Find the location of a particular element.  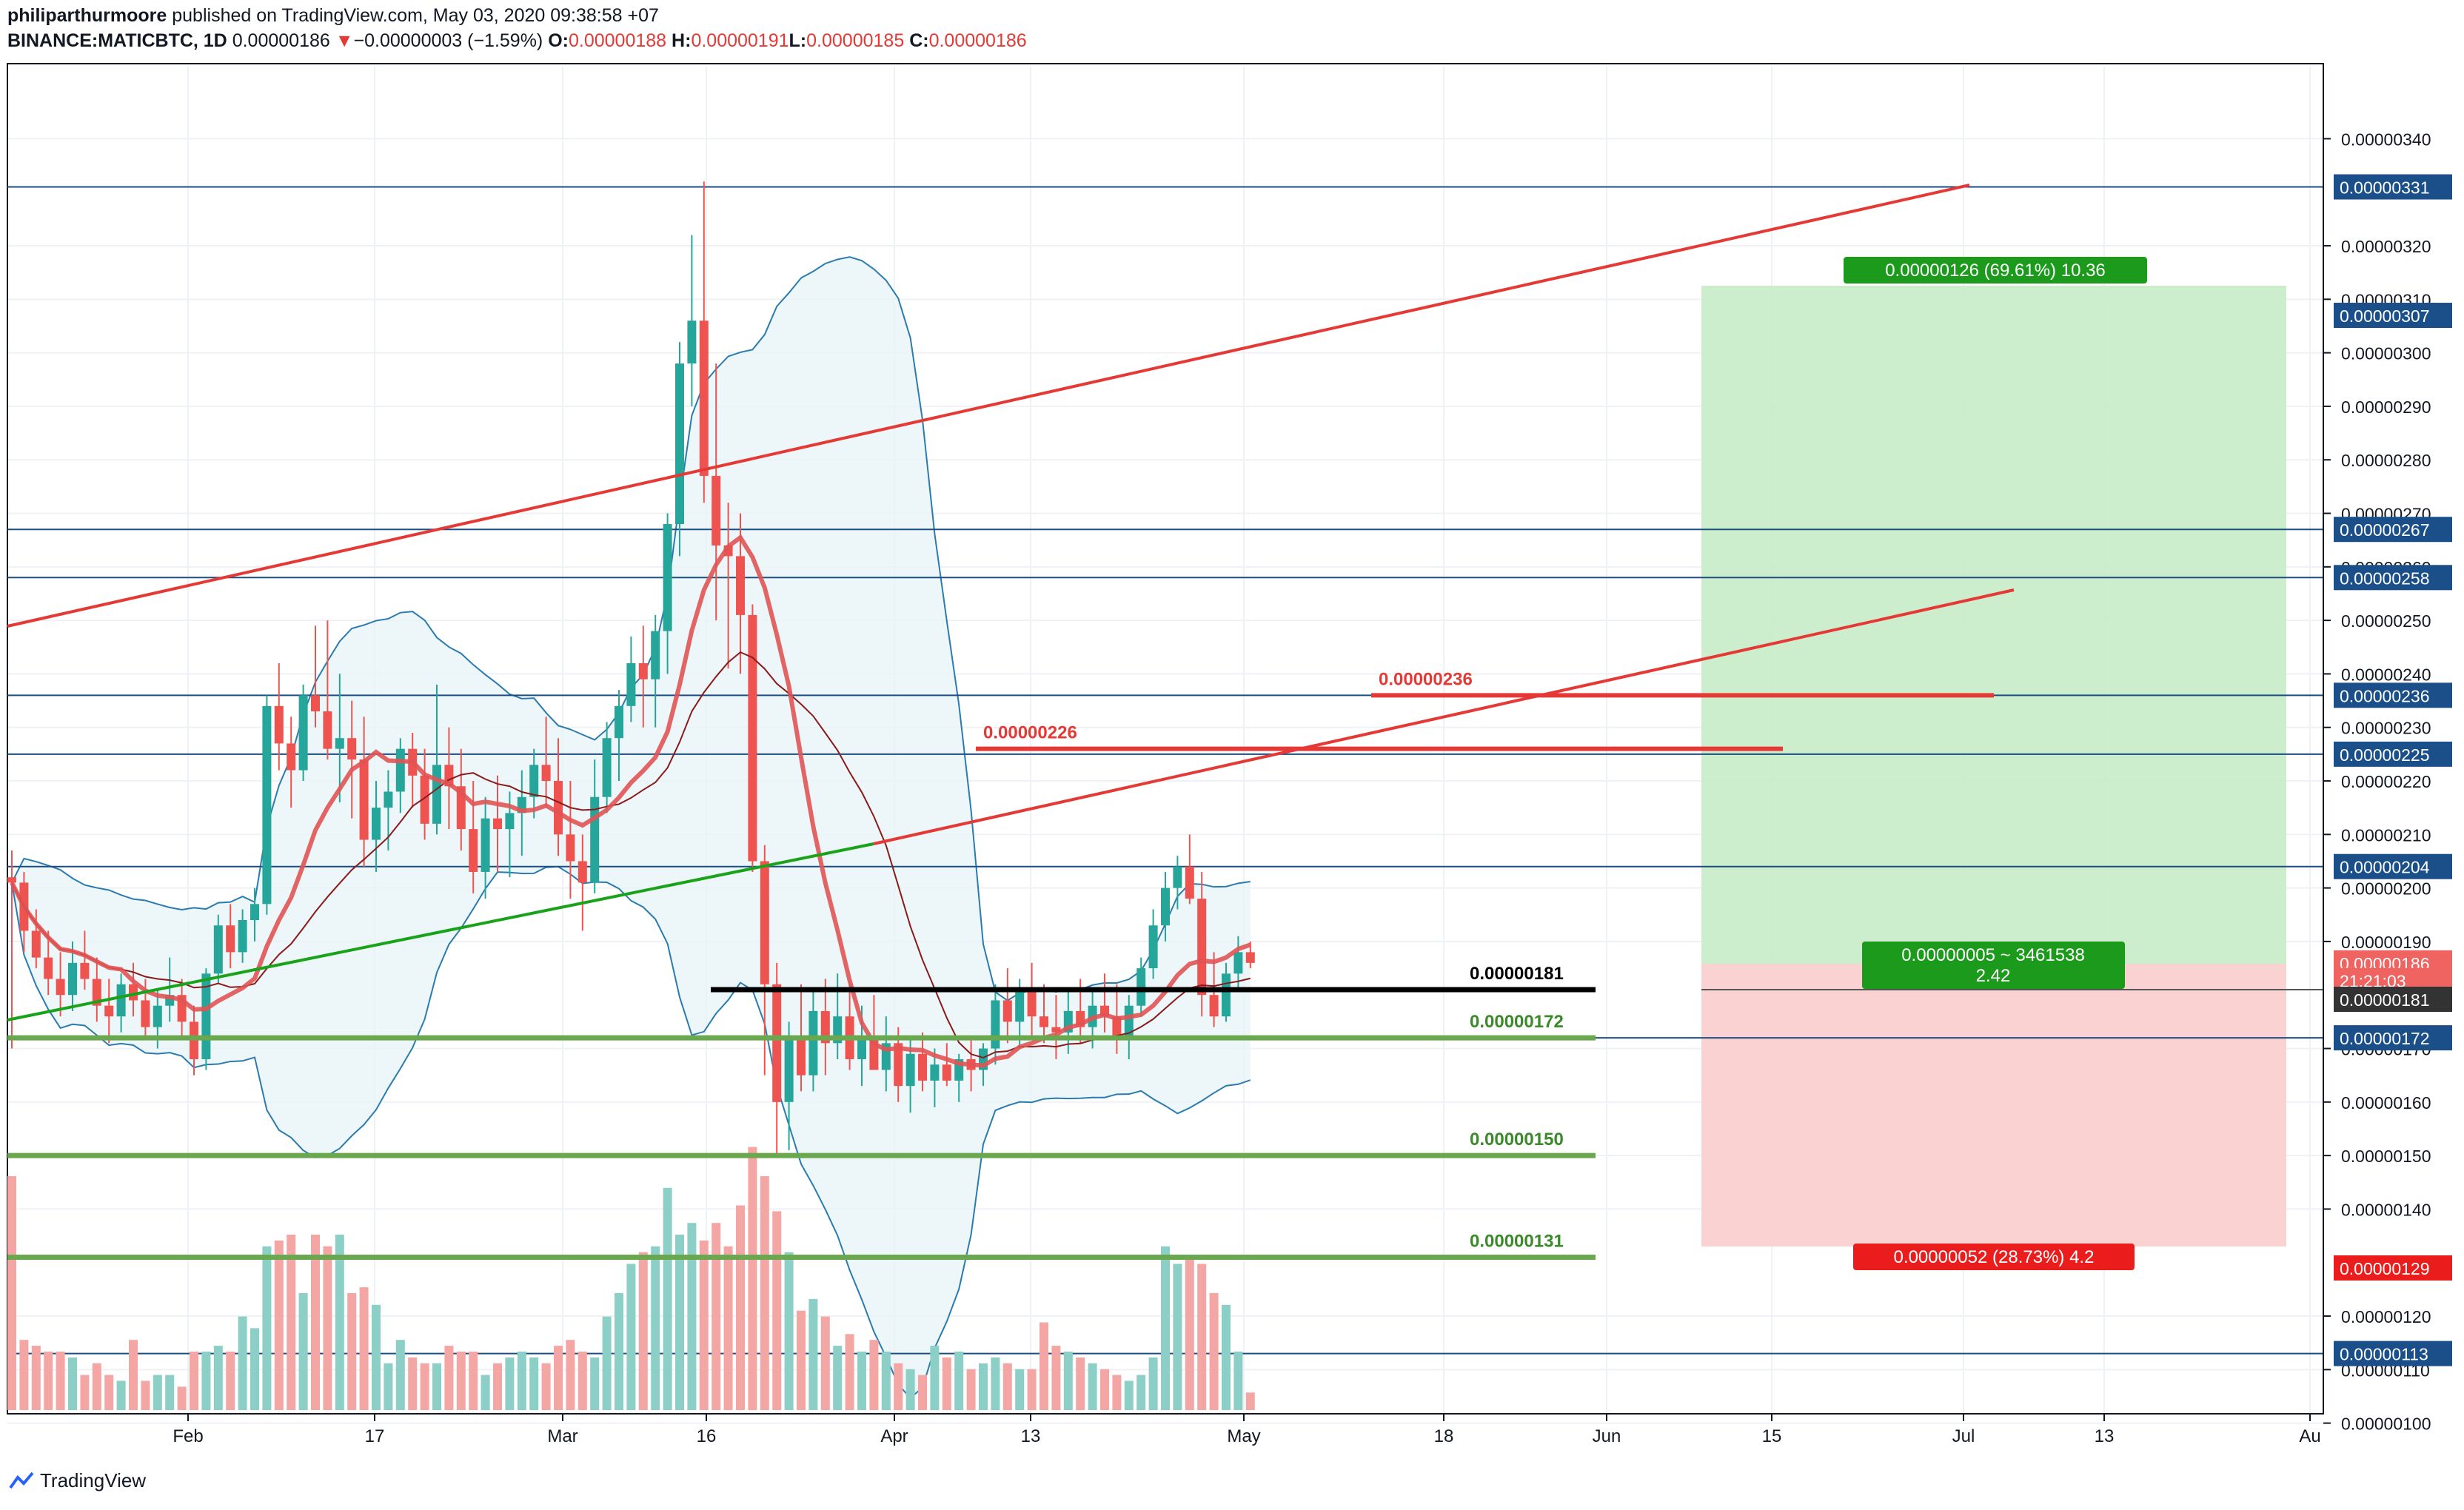

position-stop-zone is located at coordinates (1994, 1105).